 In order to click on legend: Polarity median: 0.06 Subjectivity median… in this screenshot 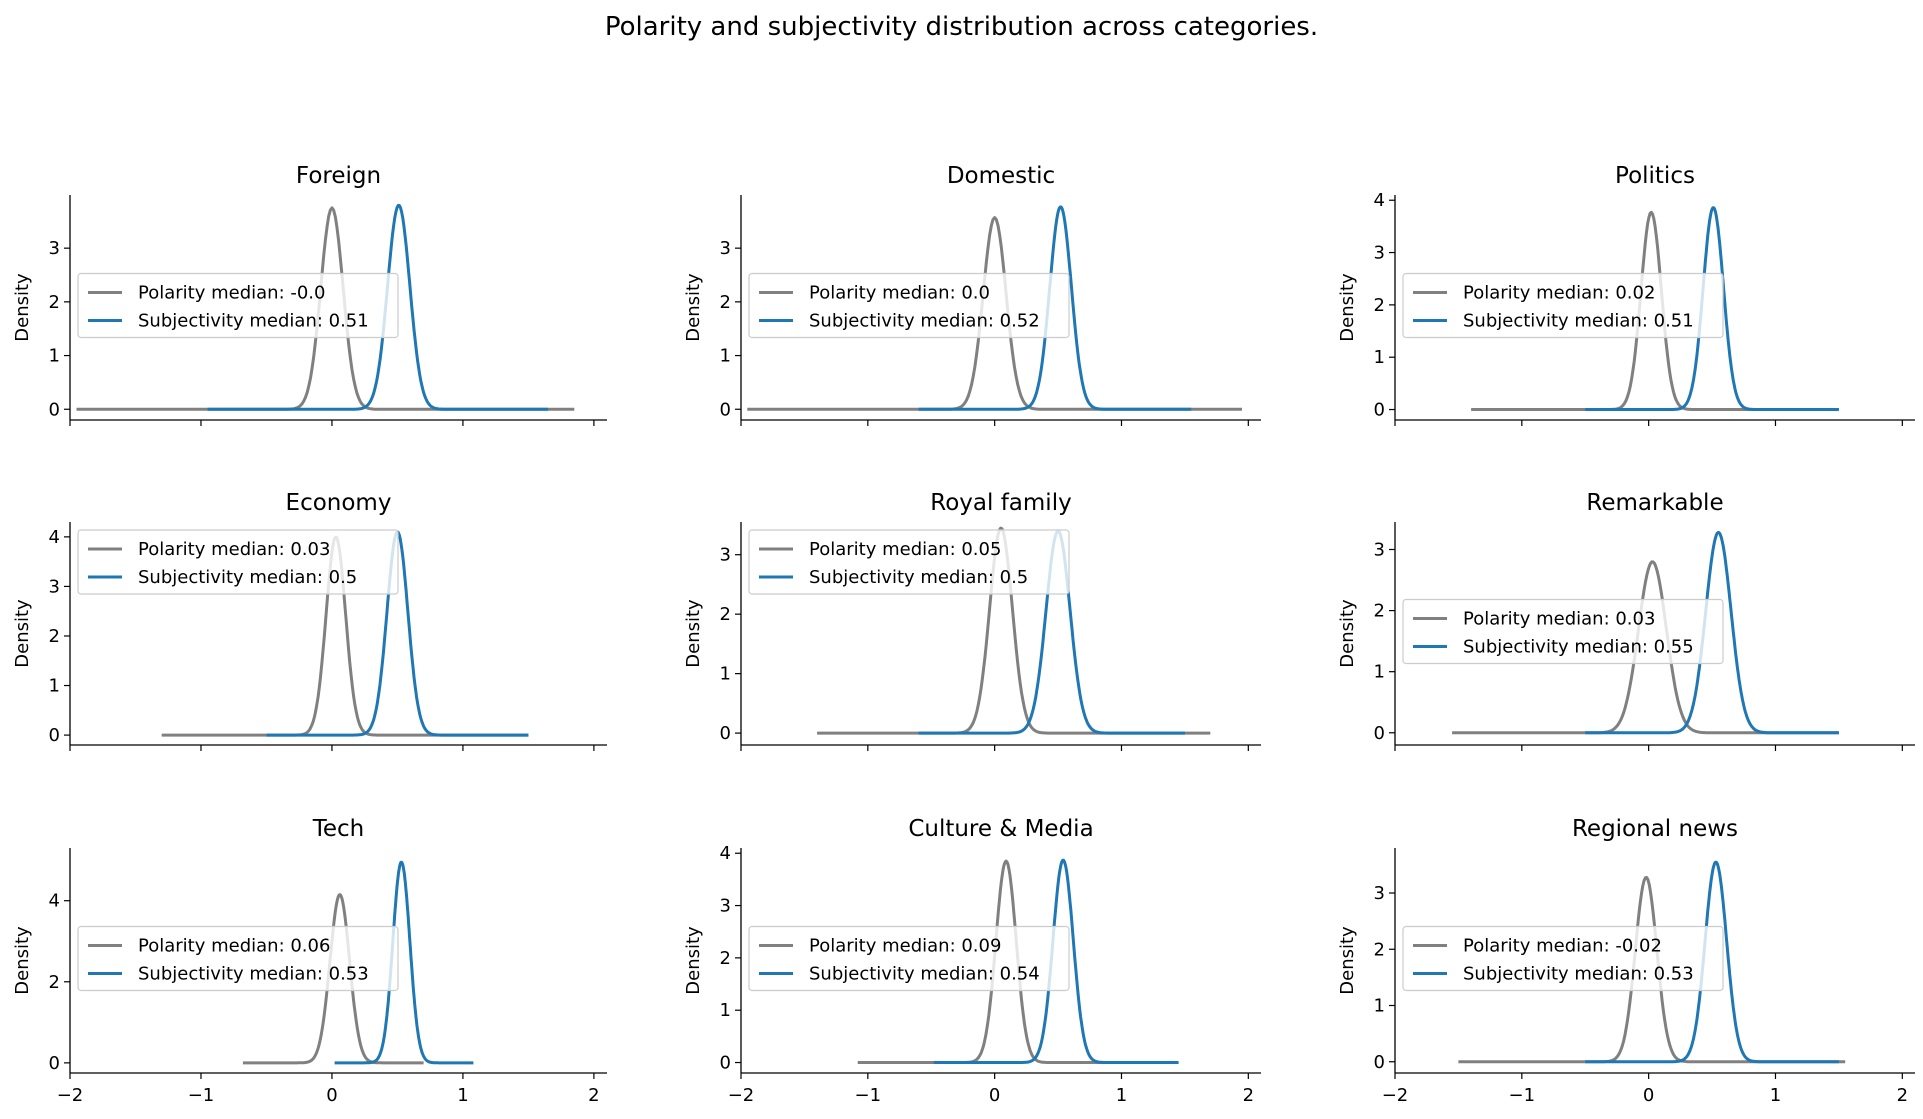, I will do `click(238, 958)`.